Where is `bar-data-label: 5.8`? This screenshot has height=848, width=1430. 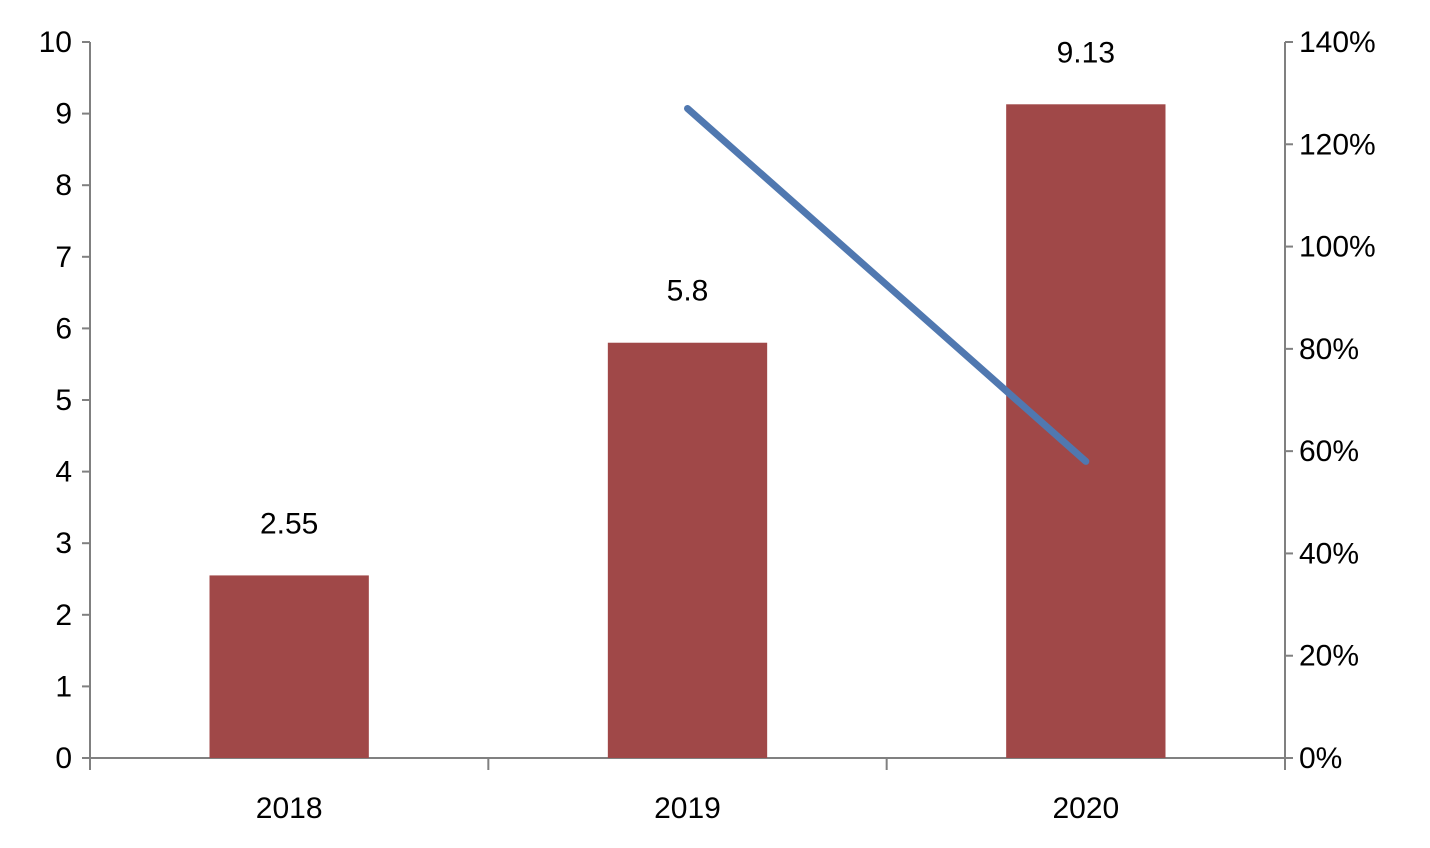
bar-data-label: 5.8 is located at coordinates (688, 291).